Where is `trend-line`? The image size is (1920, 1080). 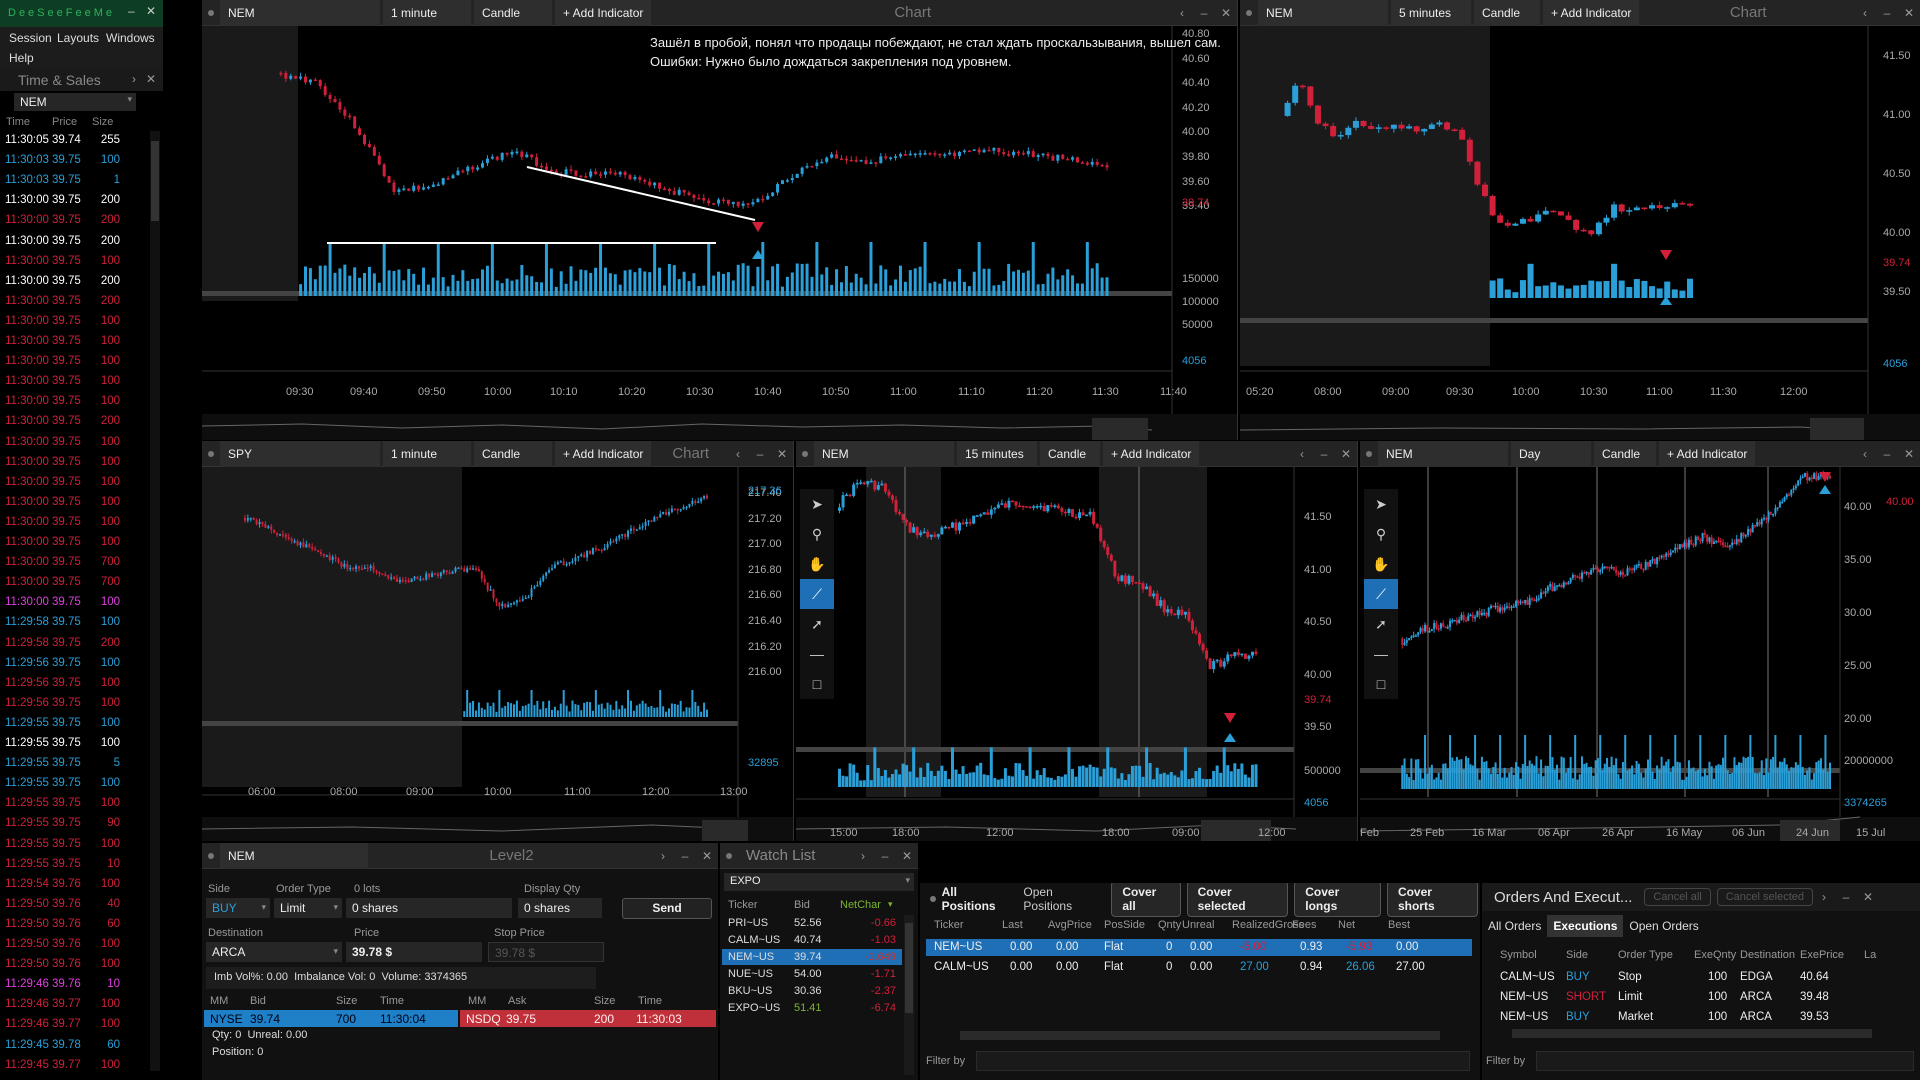
trend-line is located at coordinates (641, 193).